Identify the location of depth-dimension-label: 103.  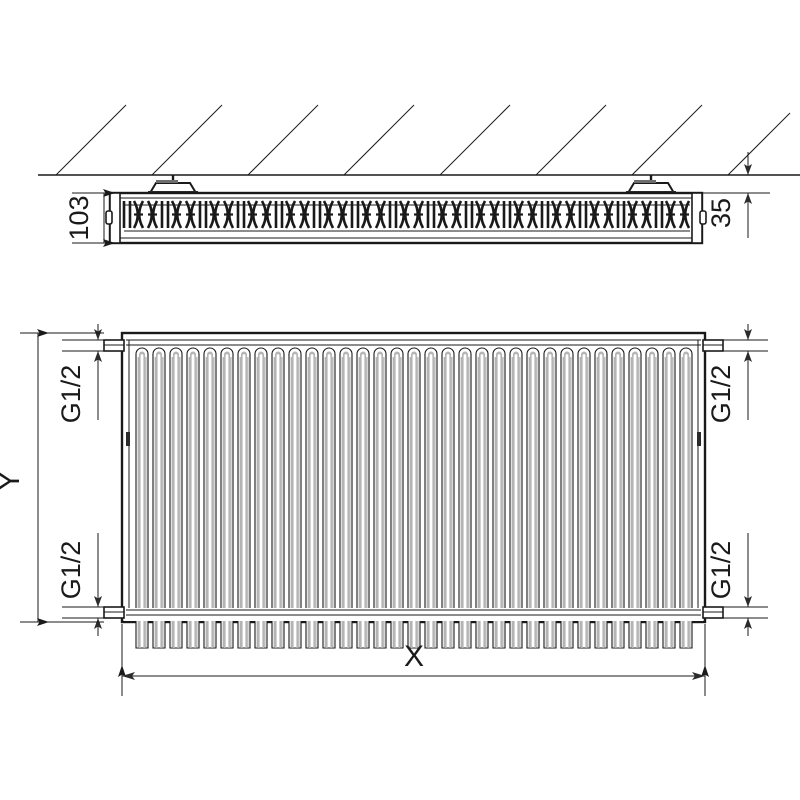
(79, 217).